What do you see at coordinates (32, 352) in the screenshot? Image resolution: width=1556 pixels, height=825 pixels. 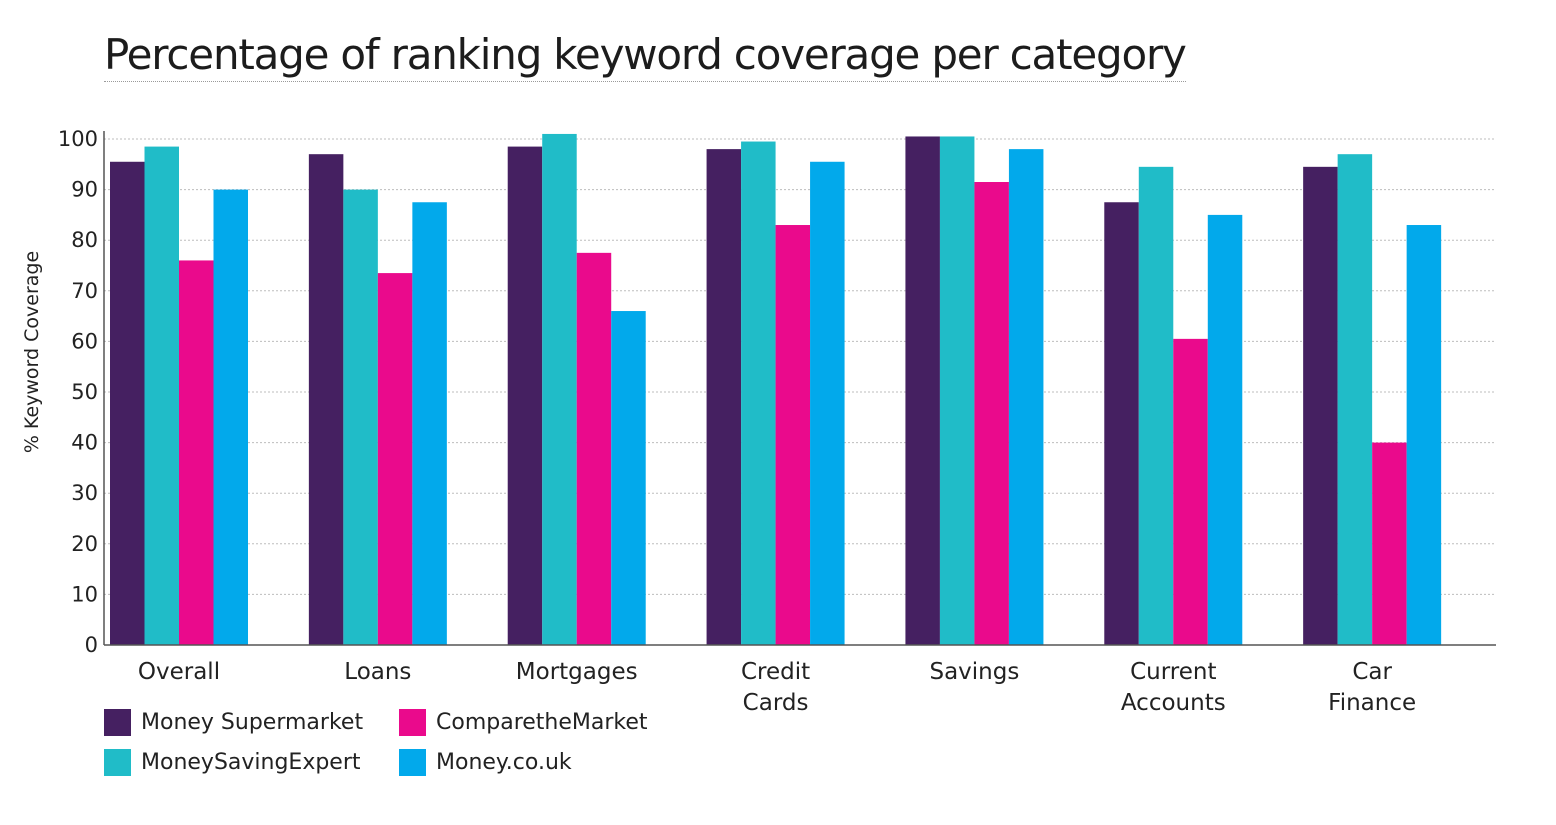 I see `y-axis-title: % Keyword Coverage` at bounding box center [32, 352].